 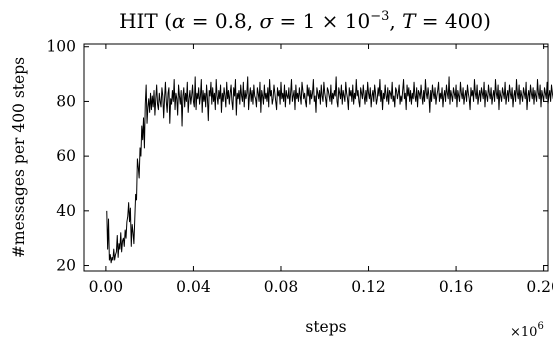 I want to click on x-tick-label: 0.20, so click(x=539, y=287).